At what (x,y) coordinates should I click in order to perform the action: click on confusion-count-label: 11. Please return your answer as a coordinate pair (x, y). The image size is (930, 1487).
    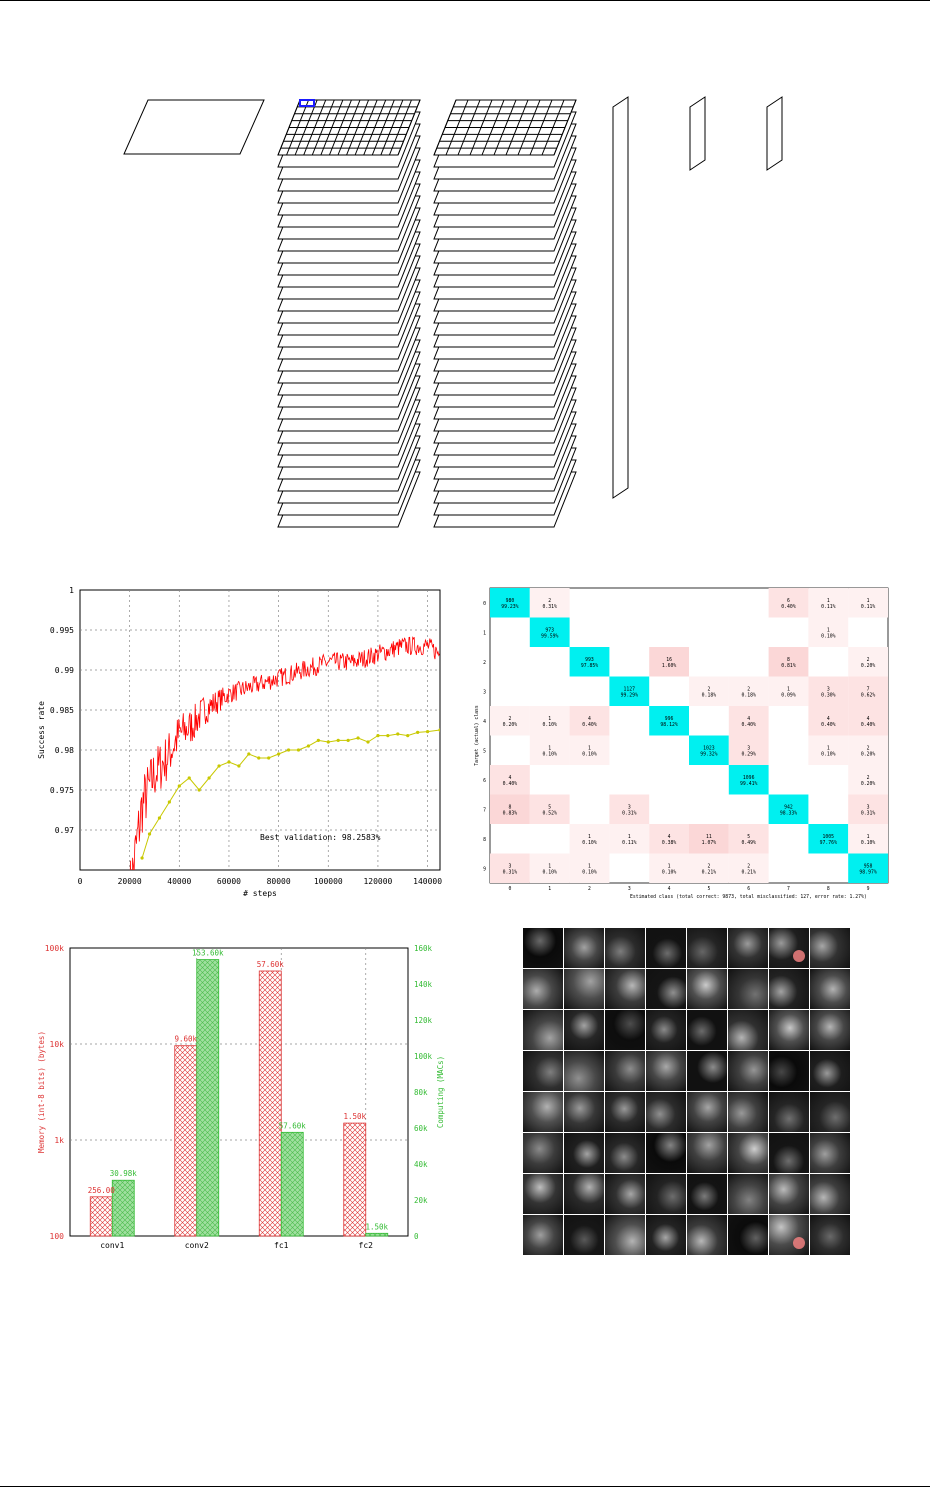
    Looking at the image, I should click on (709, 837).